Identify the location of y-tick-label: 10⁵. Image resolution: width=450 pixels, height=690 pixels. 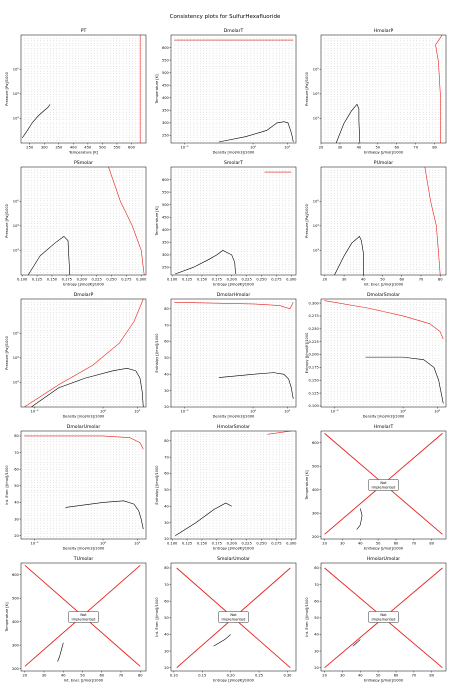
(316, 70).